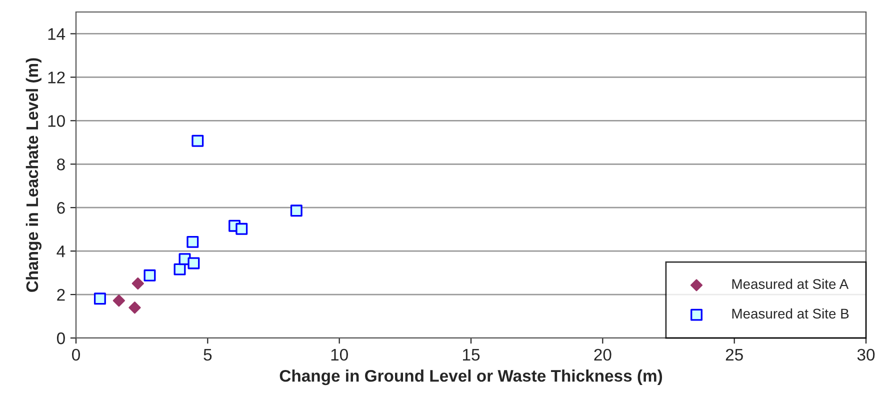  Describe the element at coordinates (61, 164) in the screenshot. I see `y-tick-label: 8` at that location.